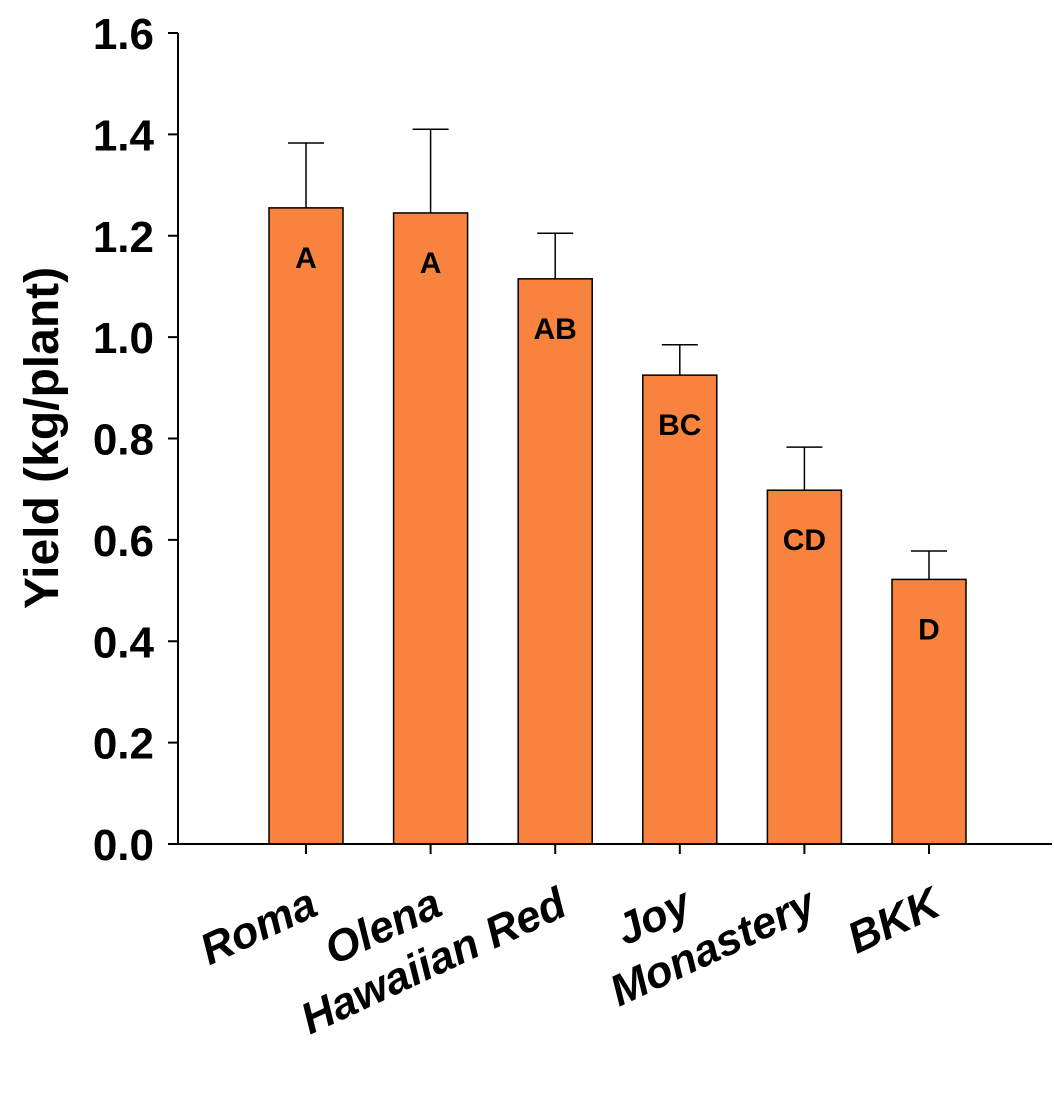 The image size is (1054, 1118). I want to click on category-label: Roma, so click(259, 927).